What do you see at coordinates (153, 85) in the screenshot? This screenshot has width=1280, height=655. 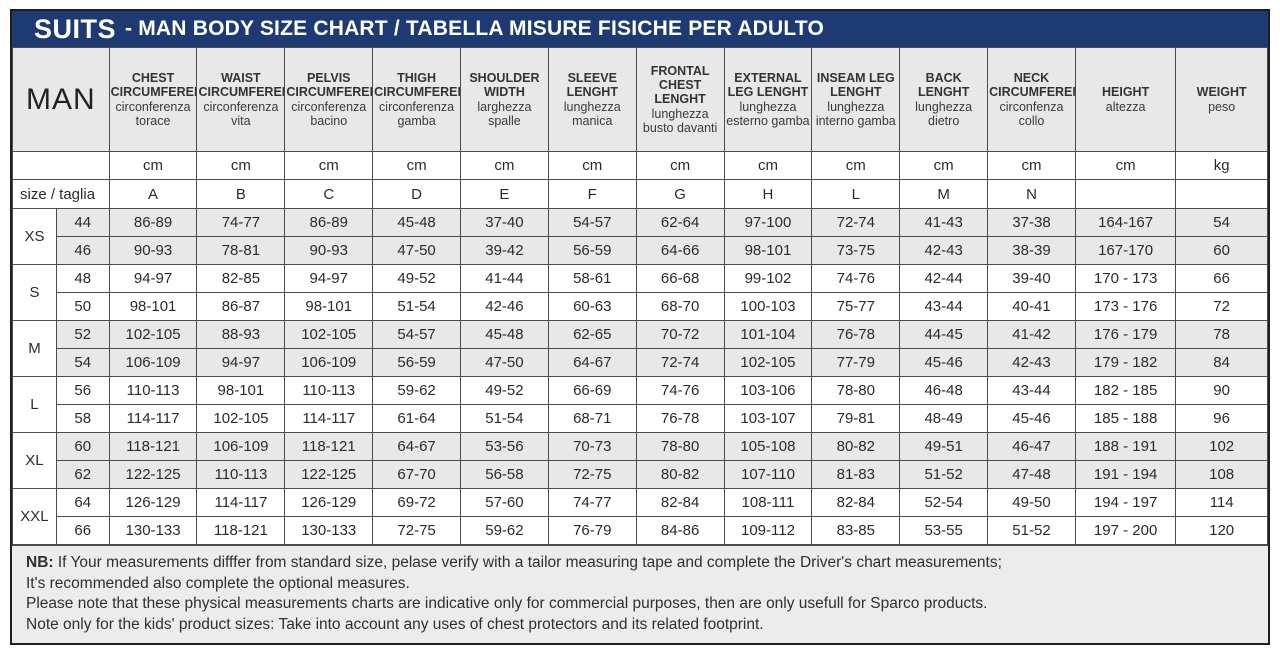 I see `column-name-en: CHEST CIRCUMFERENCE` at bounding box center [153, 85].